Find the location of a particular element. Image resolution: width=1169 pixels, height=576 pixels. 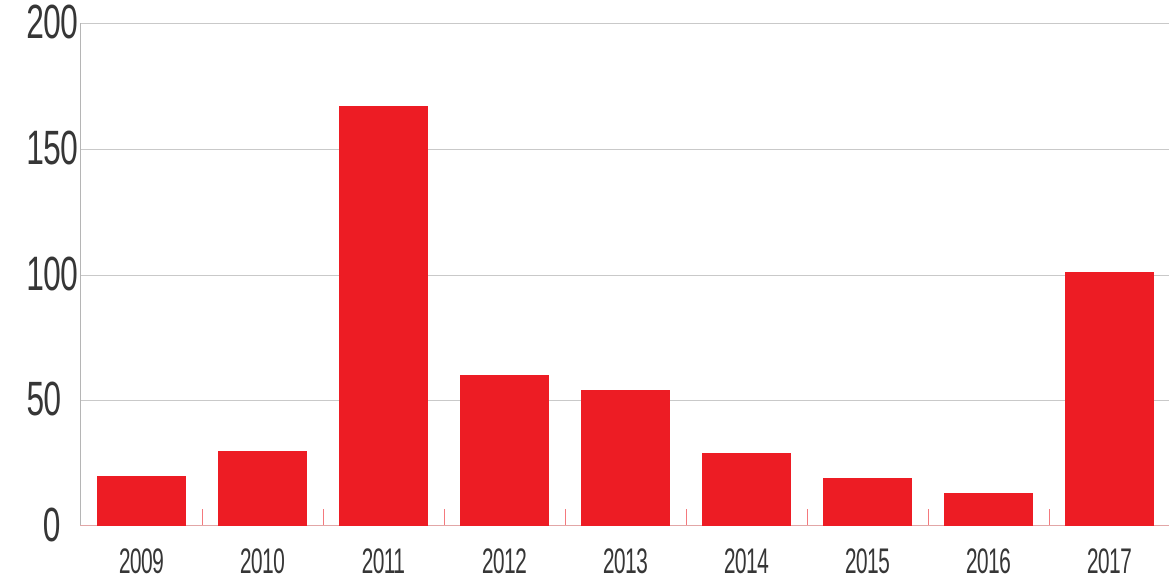

x-axis-tick-label: 2016 is located at coordinates (988, 560).